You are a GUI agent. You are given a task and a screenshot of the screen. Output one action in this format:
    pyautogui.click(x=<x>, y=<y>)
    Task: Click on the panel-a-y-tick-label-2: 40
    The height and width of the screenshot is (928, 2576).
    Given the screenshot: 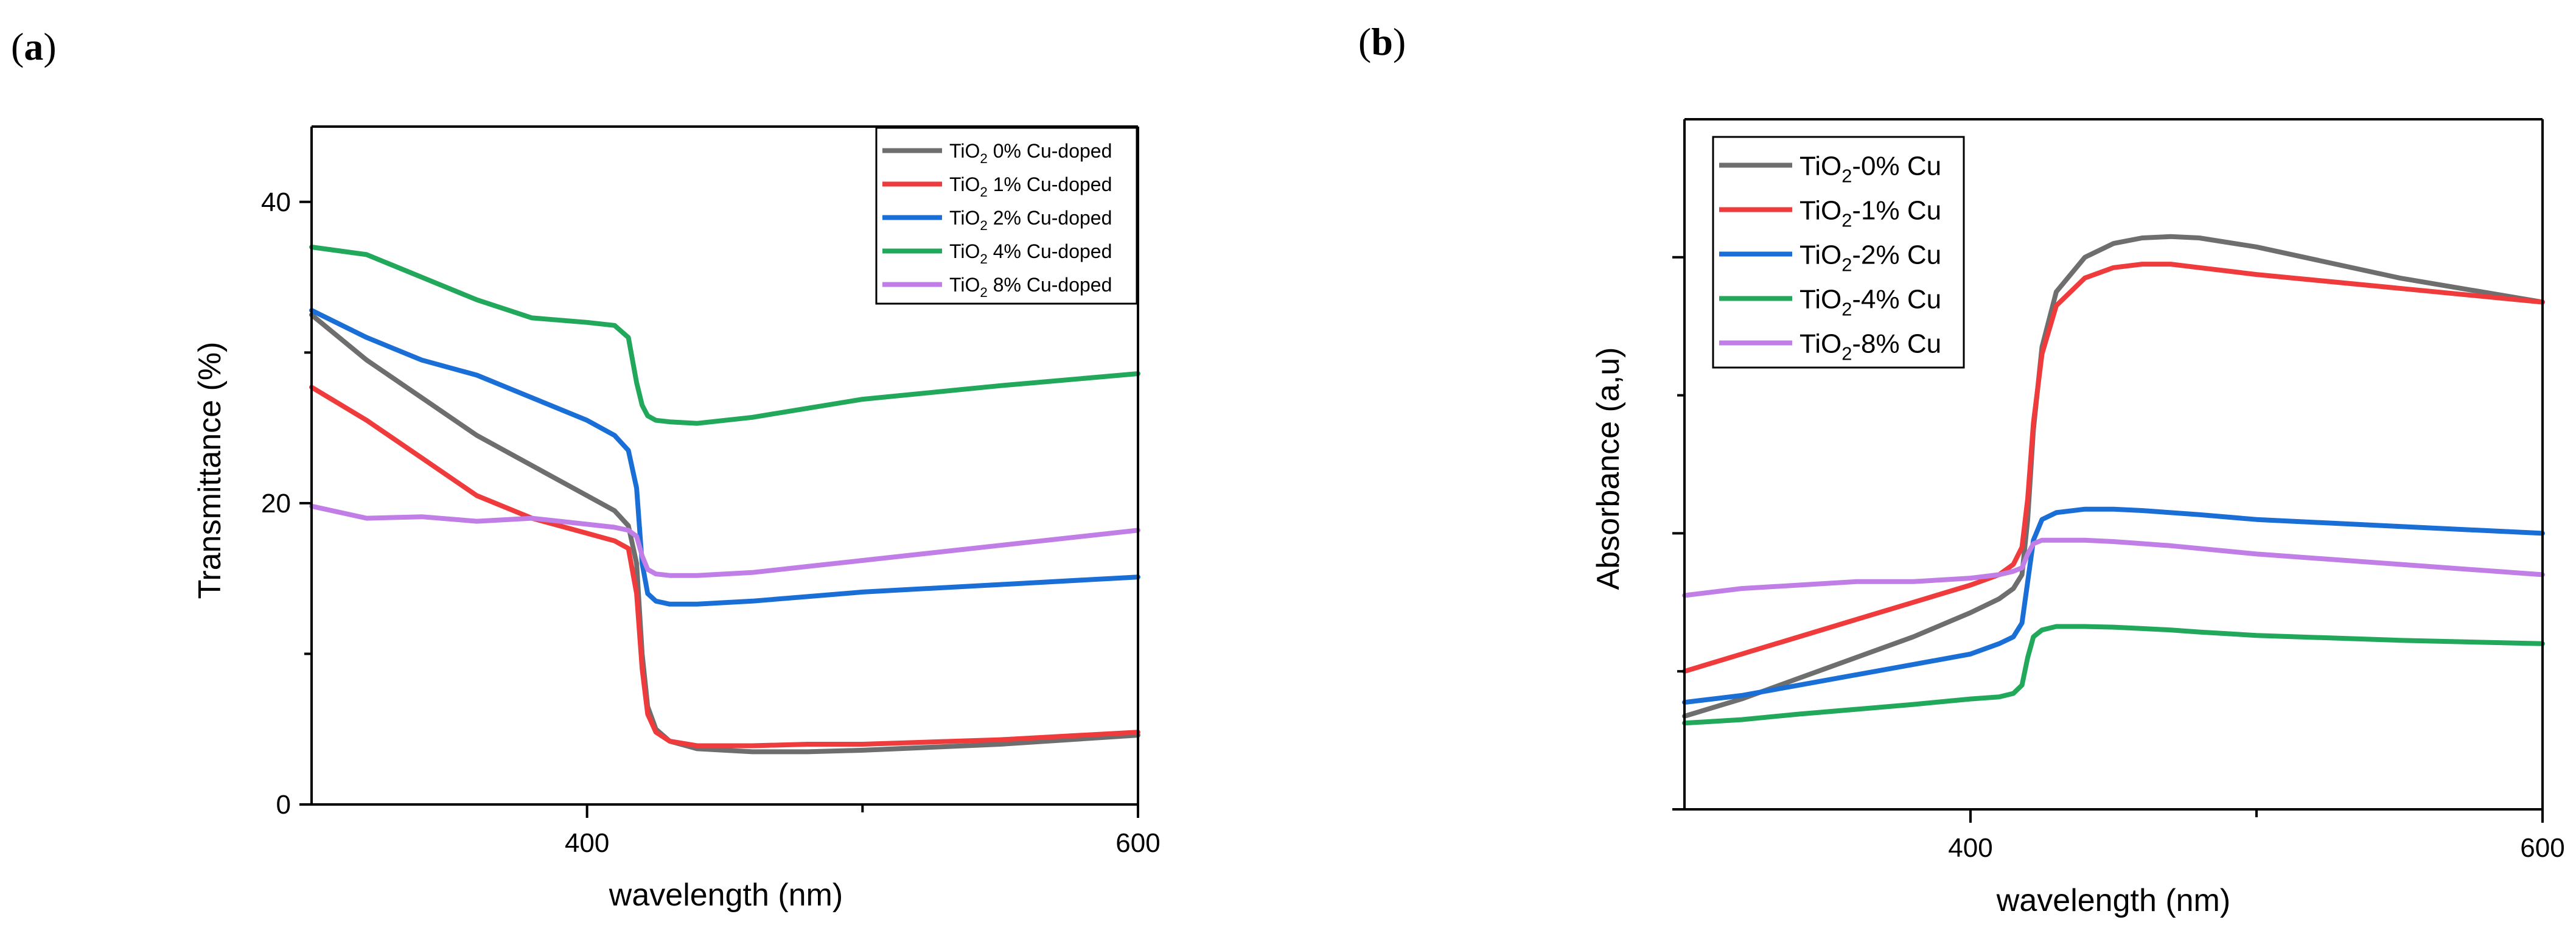 What is the action you would take?
    pyautogui.click(x=276, y=202)
    